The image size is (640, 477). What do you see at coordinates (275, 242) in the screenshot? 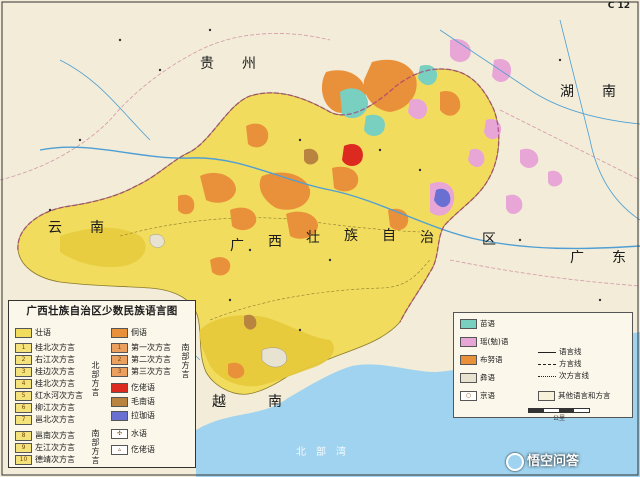
I see `label-guangxi-2: 西` at bounding box center [275, 242].